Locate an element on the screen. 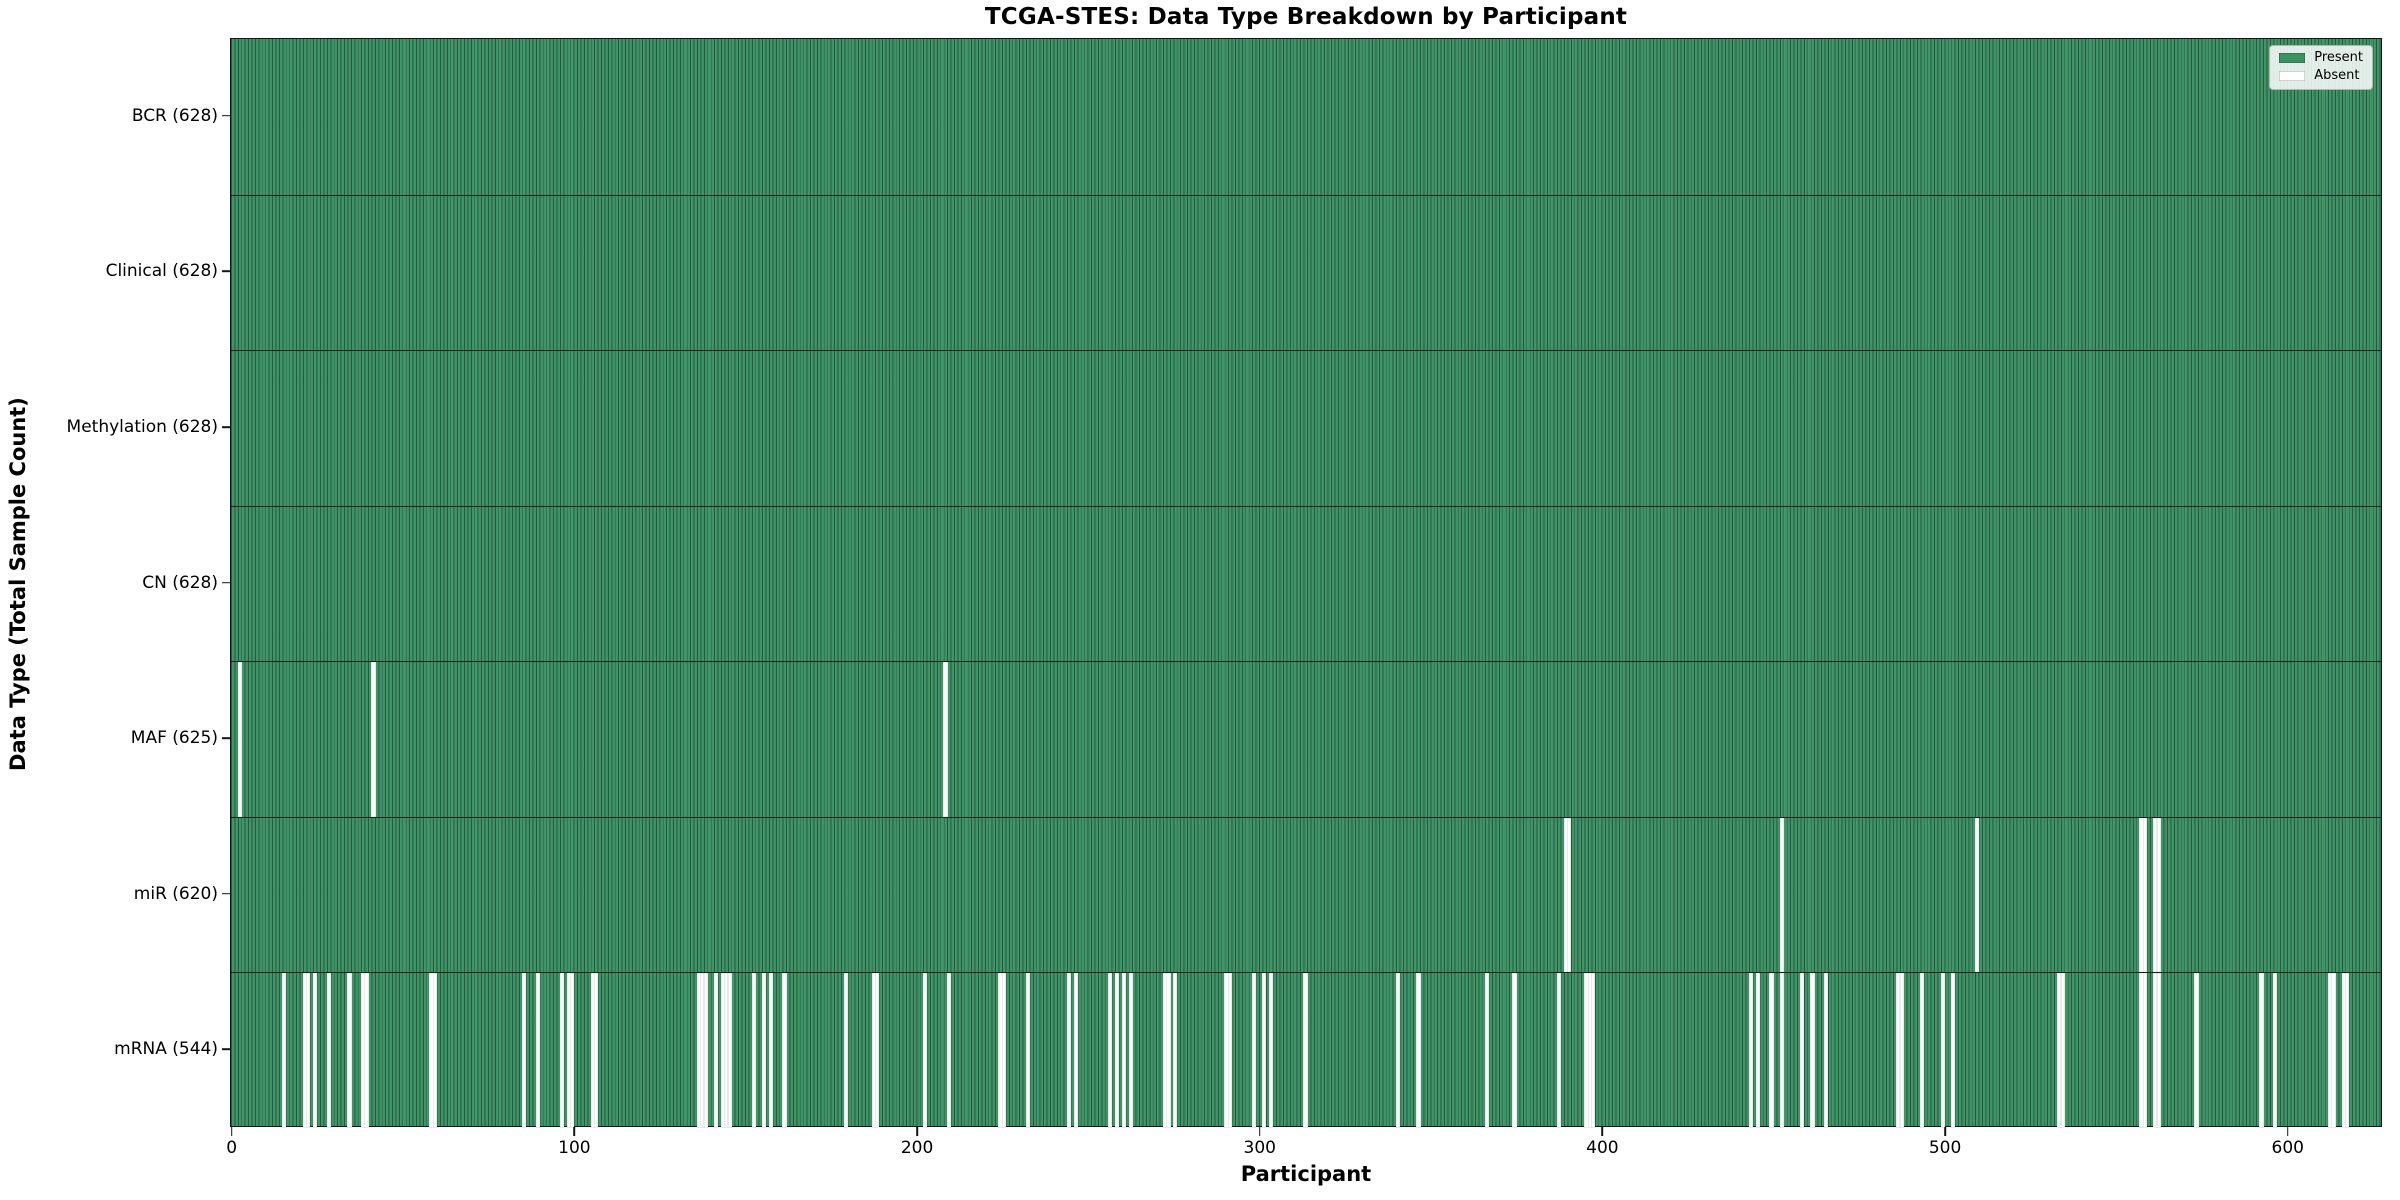 The height and width of the screenshot is (1200, 2400). legend-label-present: Present is located at coordinates (2338, 57).